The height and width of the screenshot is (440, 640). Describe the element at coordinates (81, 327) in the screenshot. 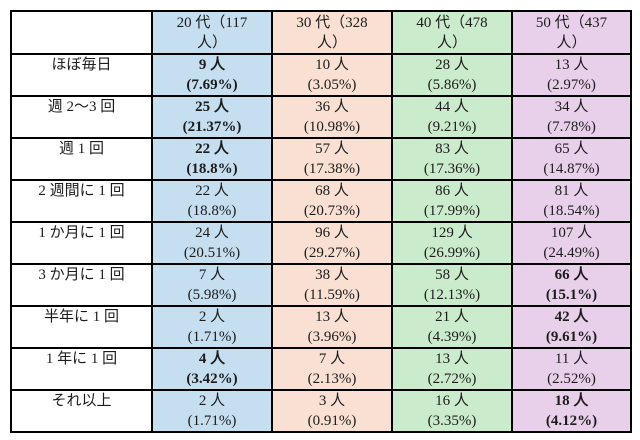

I see `row-label: 半年に 1 回` at that location.